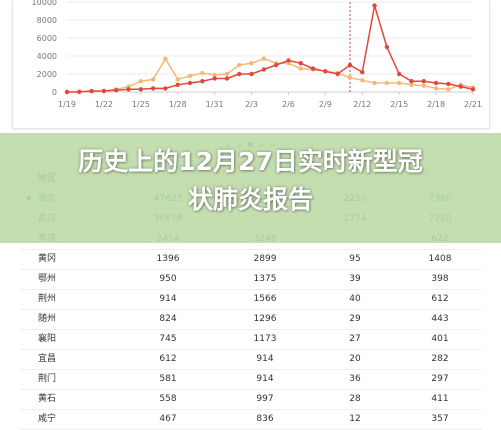 The width and height of the screenshot is (501, 430). Describe the element at coordinates (440, 319) in the screenshot. I see `table-cell: 443` at that location.